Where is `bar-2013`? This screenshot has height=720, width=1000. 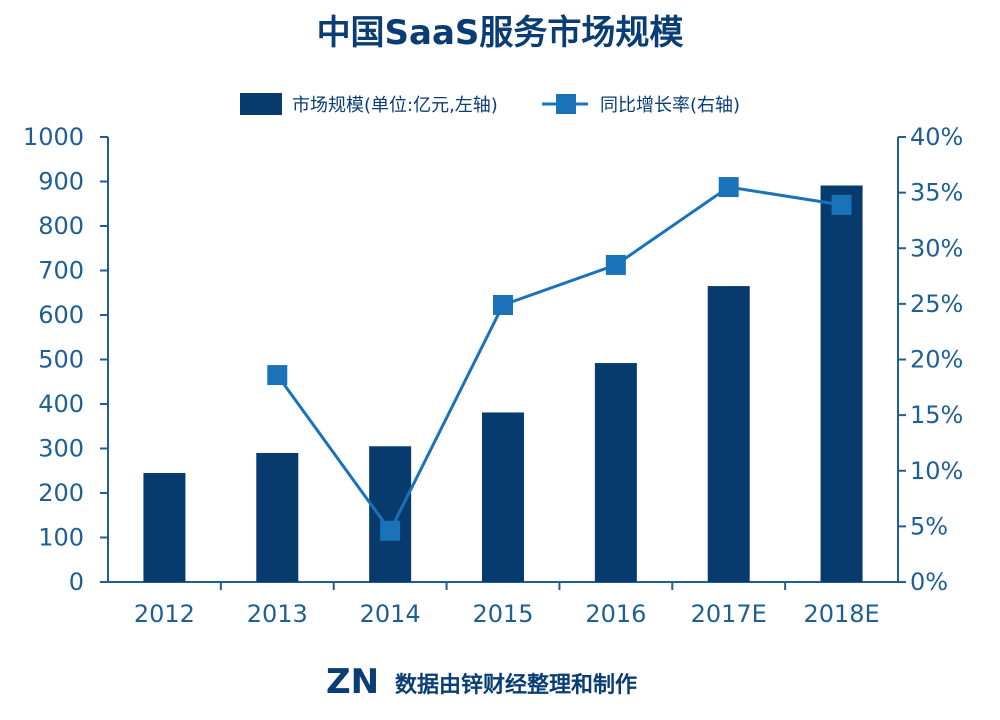 bar-2013 is located at coordinates (277, 517).